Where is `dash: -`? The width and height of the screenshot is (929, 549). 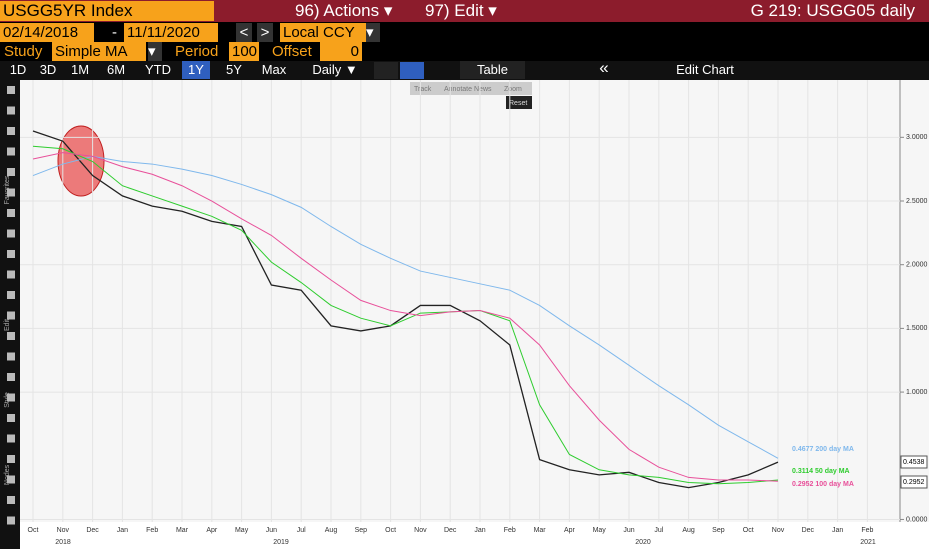
dash: - is located at coordinates (114, 32).